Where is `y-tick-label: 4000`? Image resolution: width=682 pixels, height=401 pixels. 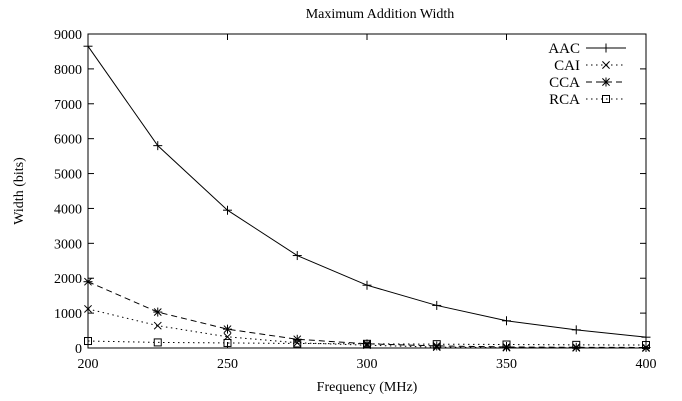
y-tick-label: 4000 is located at coordinates (68, 209).